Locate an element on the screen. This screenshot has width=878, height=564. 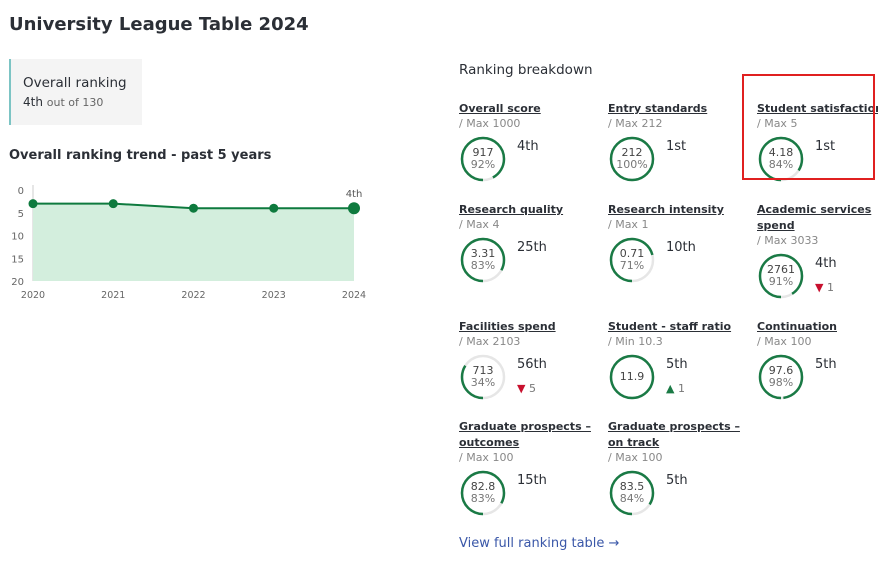
metric-max: / Max 2103 is located at coordinates (490, 341).